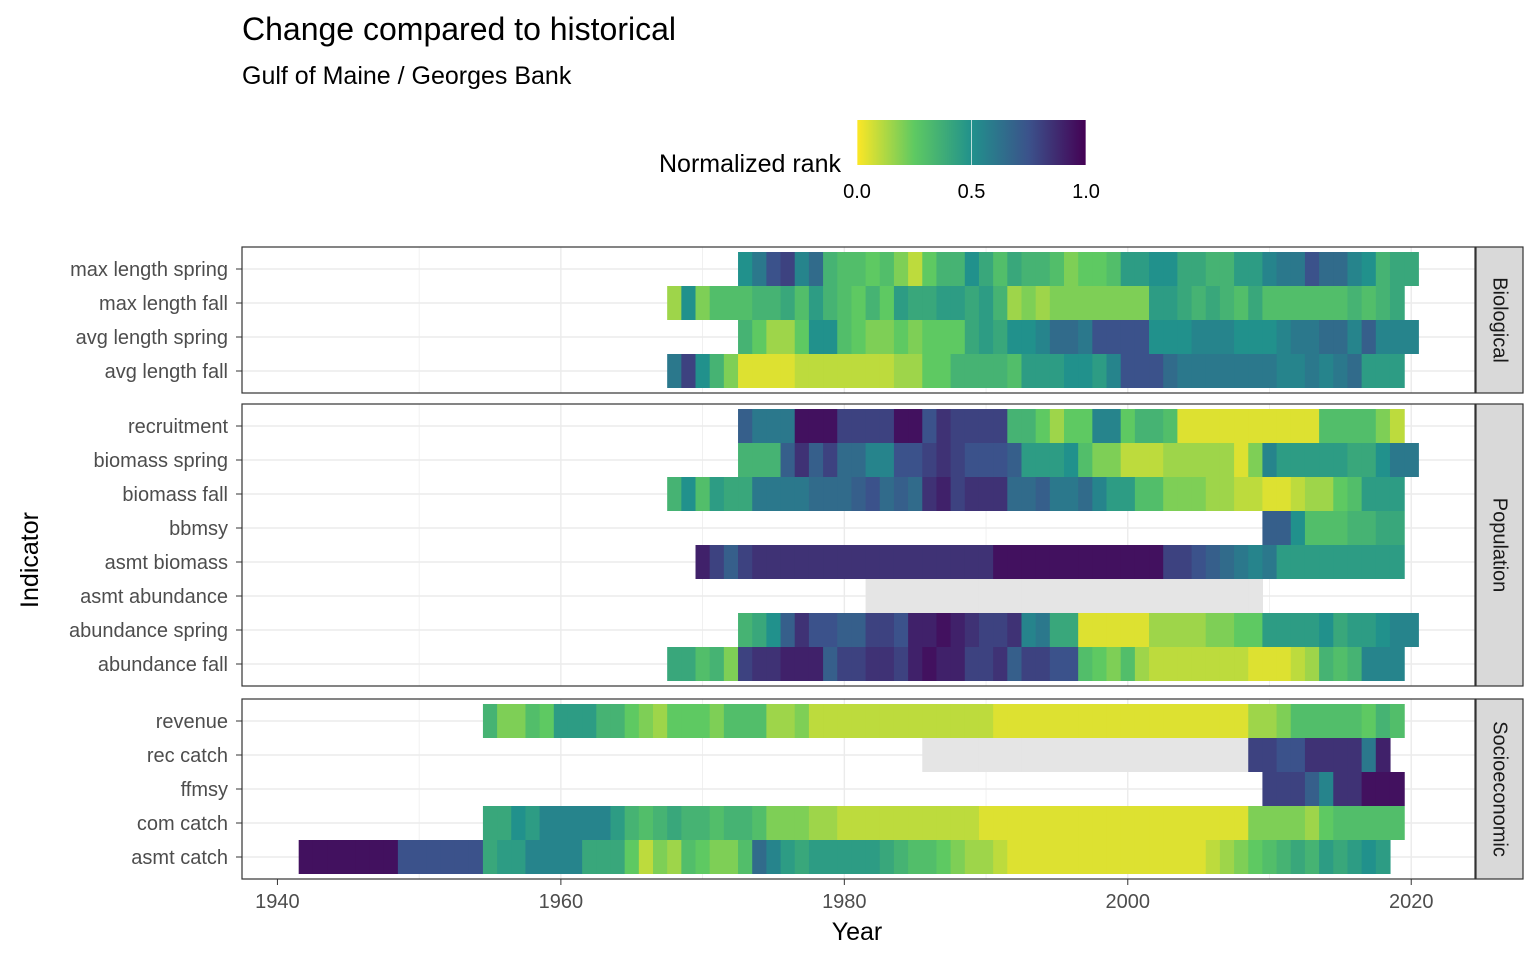  Describe the element at coordinates (857, 932) in the screenshot. I see `x-axis-title: Year` at that location.